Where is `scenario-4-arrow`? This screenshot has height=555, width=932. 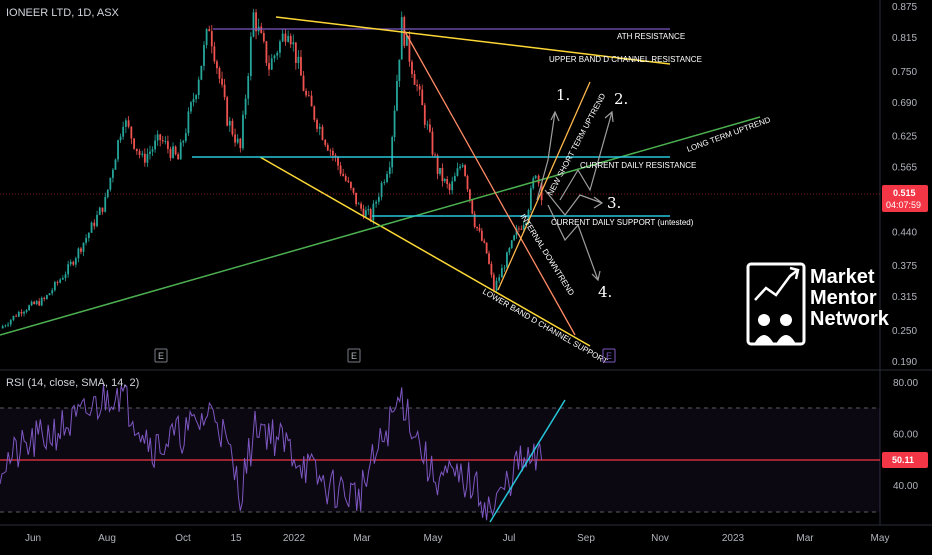
scenario-4-arrow is located at coordinates (573, 242).